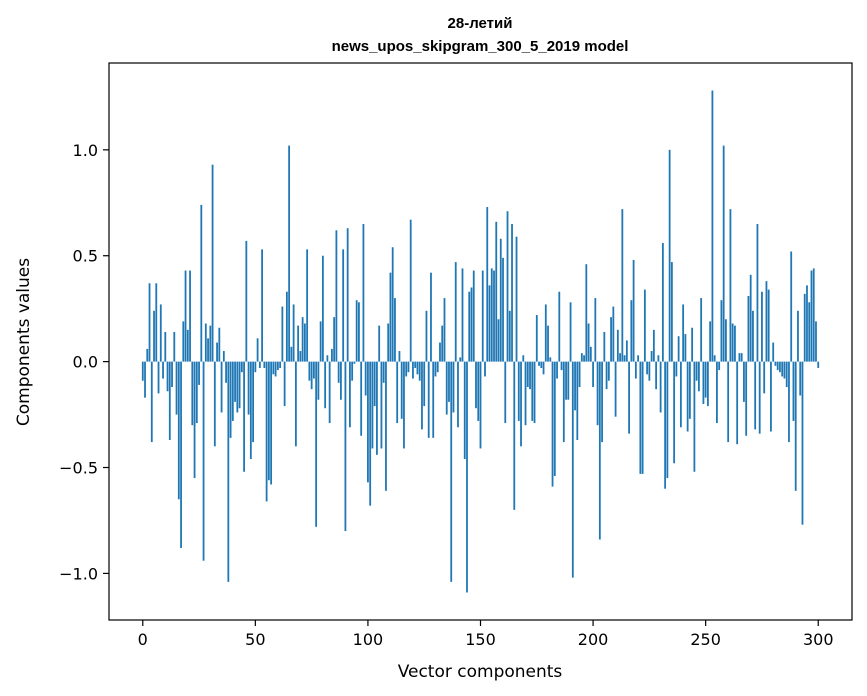  What do you see at coordinates (480, 46) in the screenshot?
I see `chart-title-line2: news_upos_skipgram_300_5_2019 model` at bounding box center [480, 46].